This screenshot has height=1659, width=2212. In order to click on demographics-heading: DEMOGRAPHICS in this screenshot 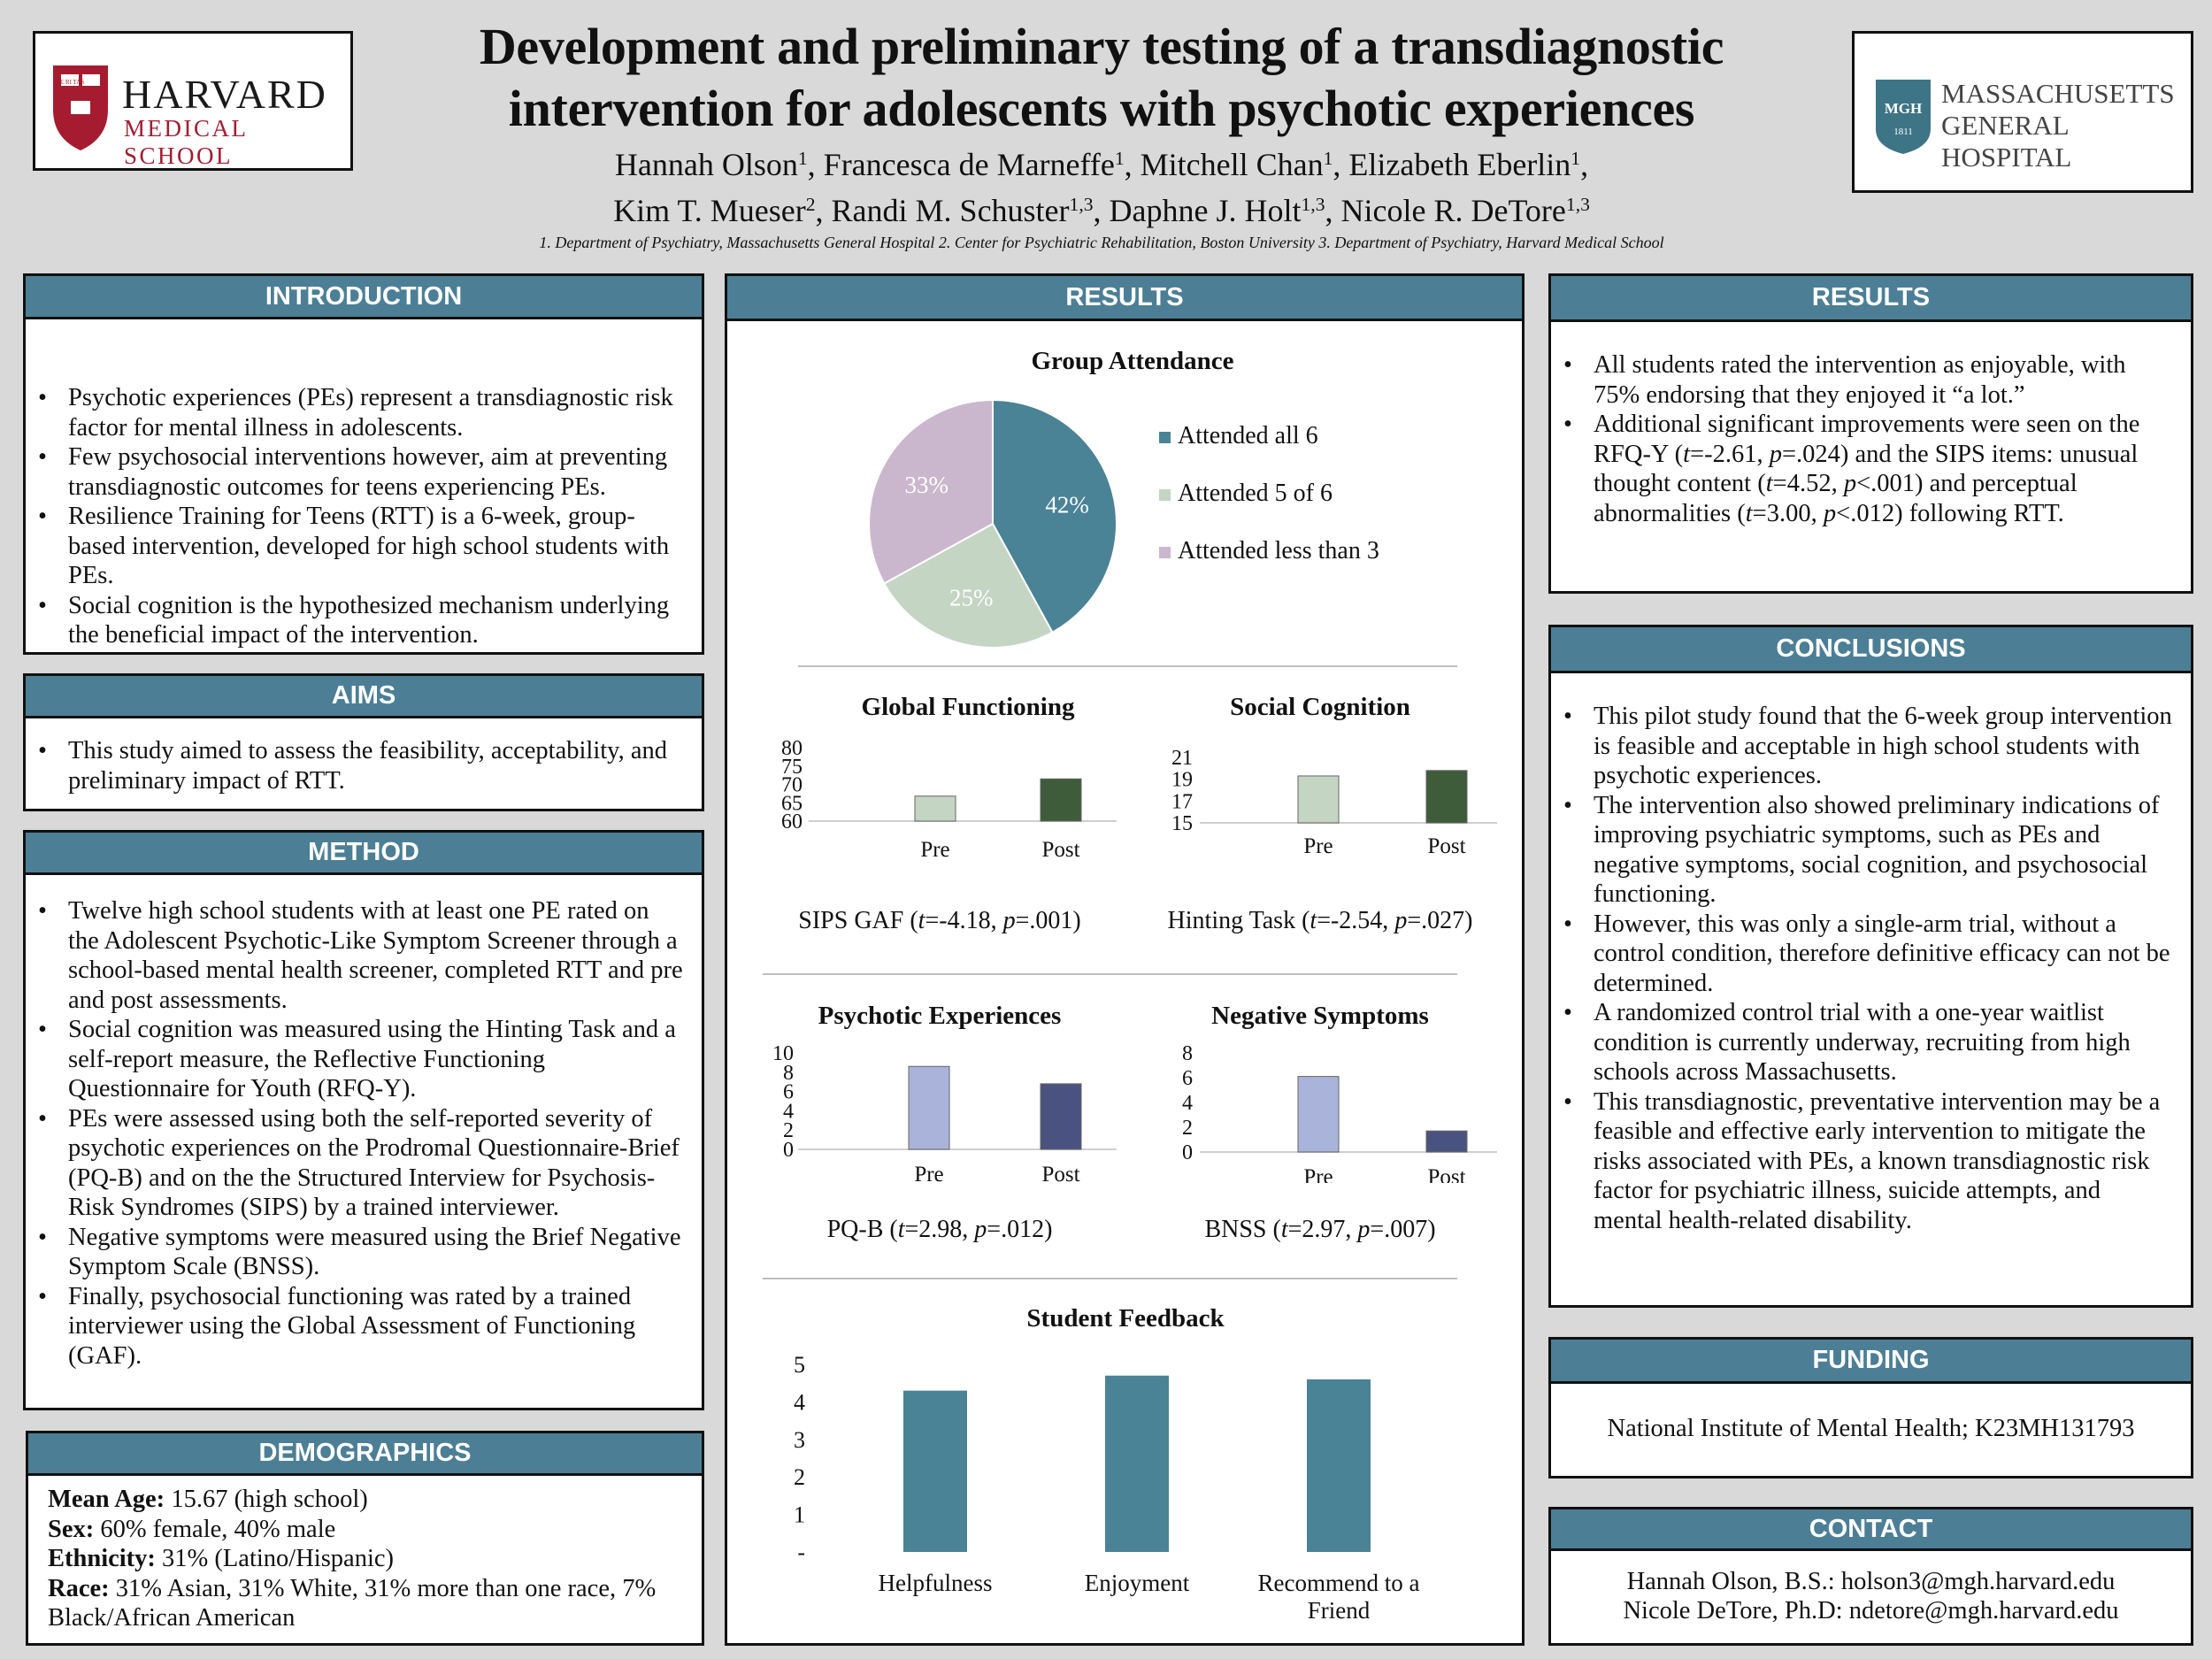, I will do `click(365, 1455)`.